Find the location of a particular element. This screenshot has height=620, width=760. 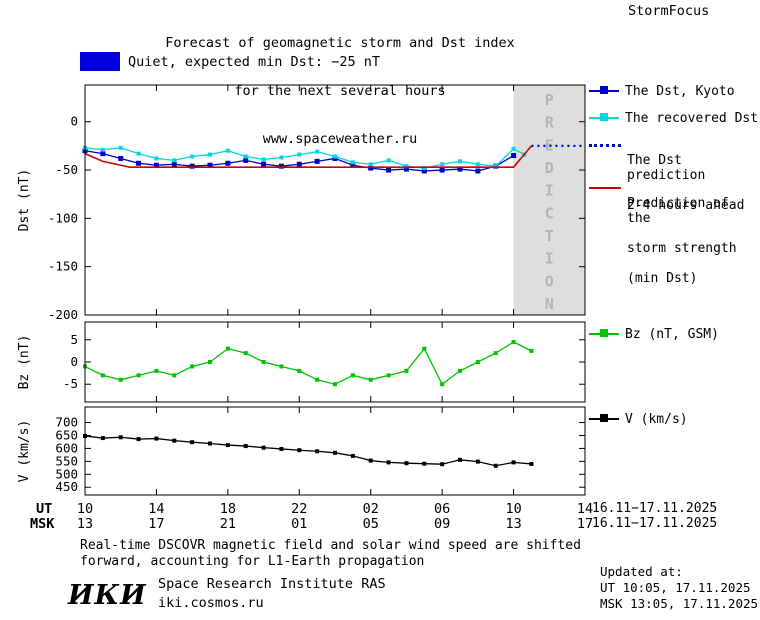

svg-text: -100 is located at coordinates (63, 217).